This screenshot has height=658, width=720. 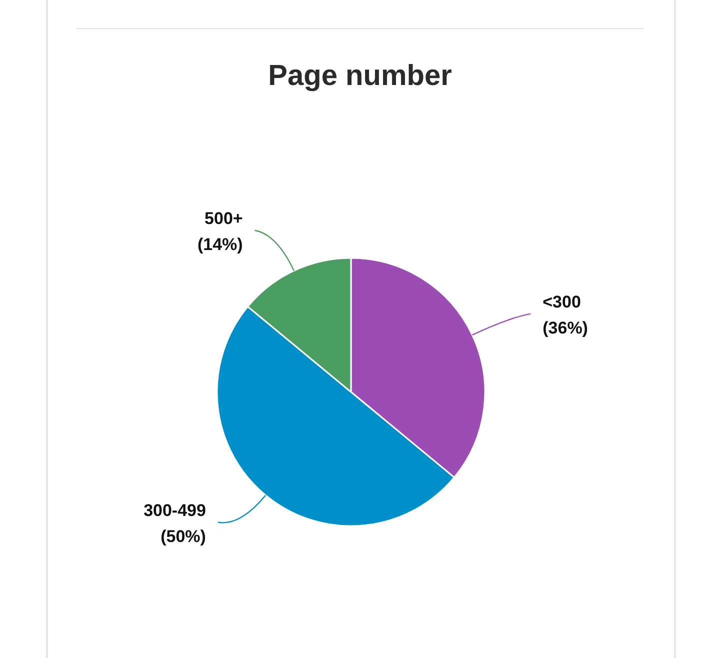 What do you see at coordinates (565, 328) in the screenshot?
I see `data-label: (36%)` at bounding box center [565, 328].